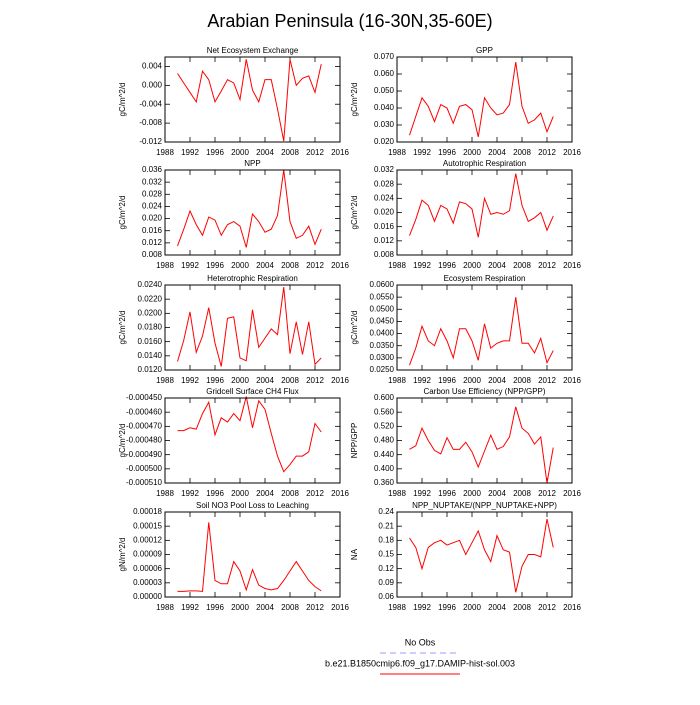  Describe the element at coordinates (252, 163) in the screenshot. I see `panel-title: NPP` at that location.